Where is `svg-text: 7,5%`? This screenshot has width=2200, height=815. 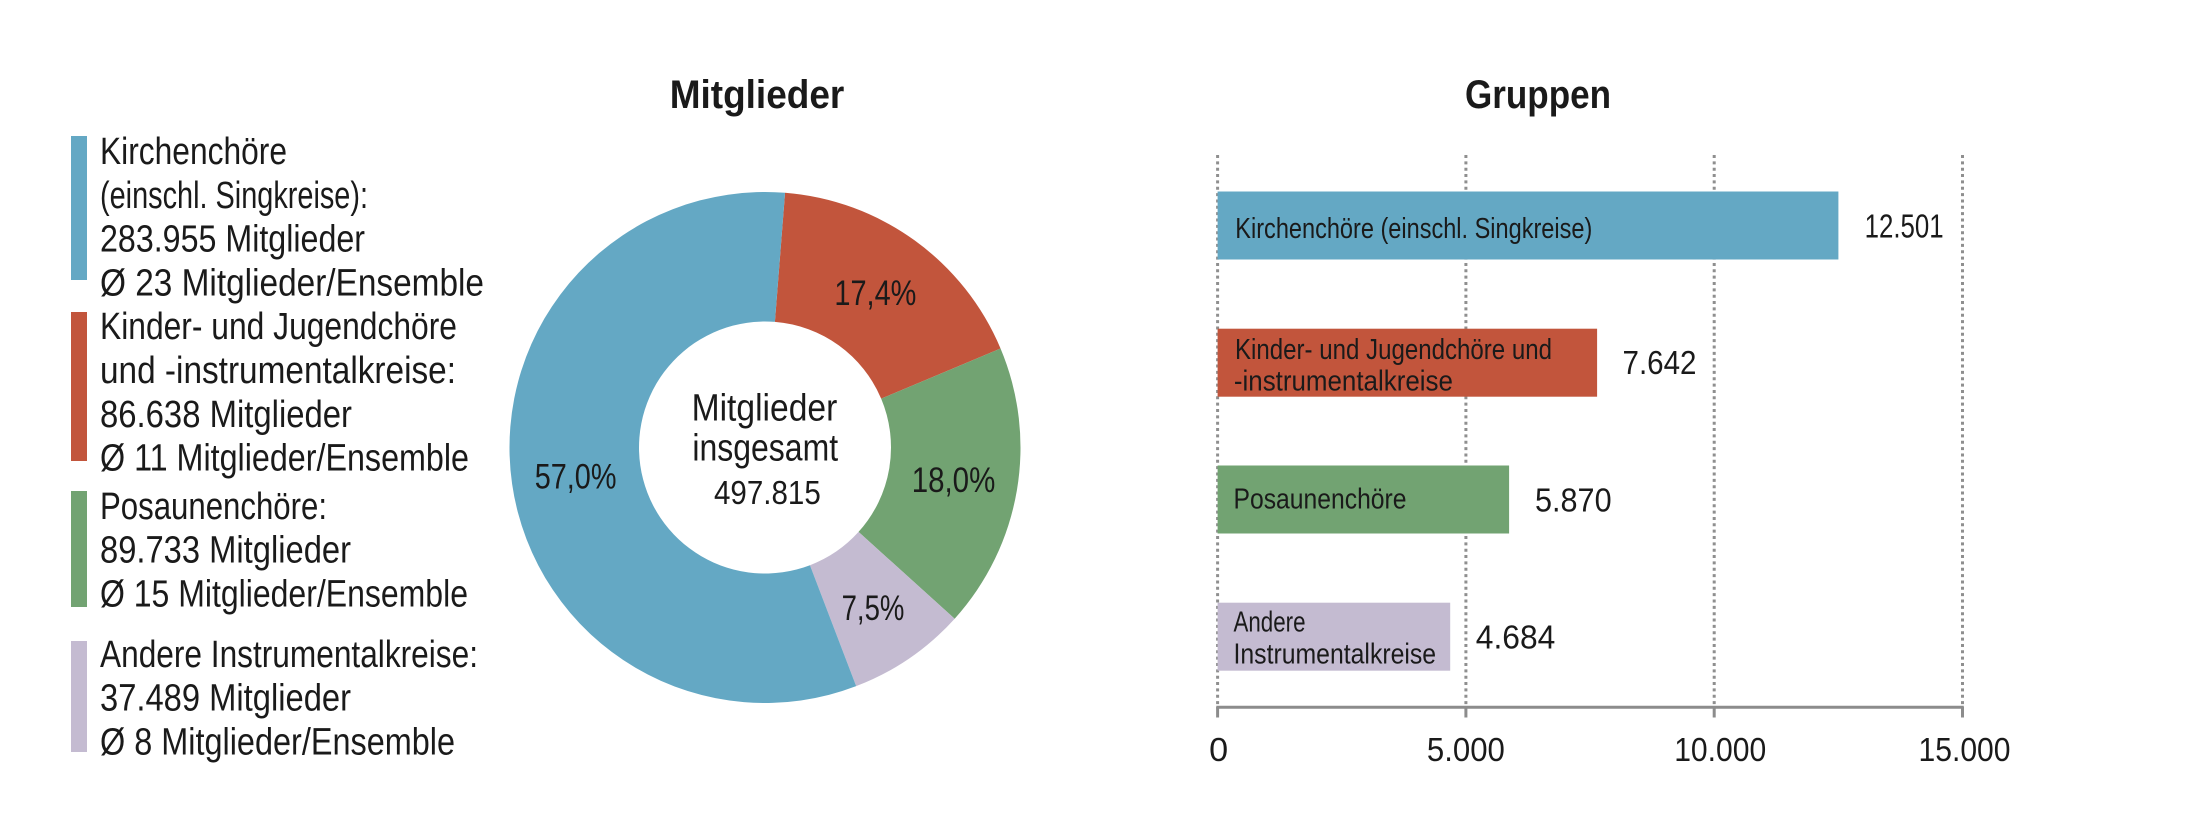 svg-text: 7,5% is located at coordinates (873, 608).